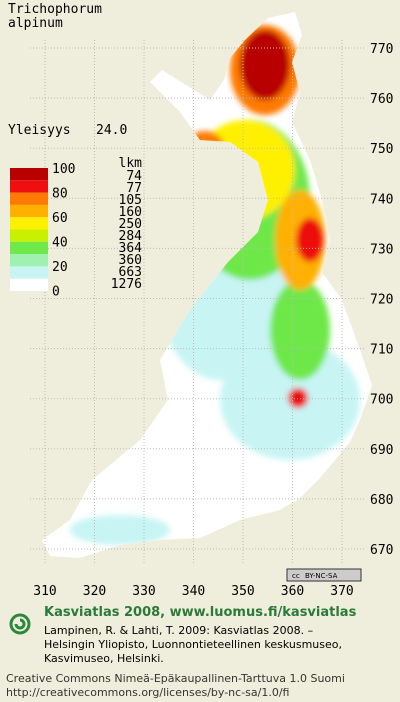 The height and width of the screenshot is (702, 400). Describe the element at coordinates (60, 194) in the screenshot. I see `legend-level: 80` at that location.